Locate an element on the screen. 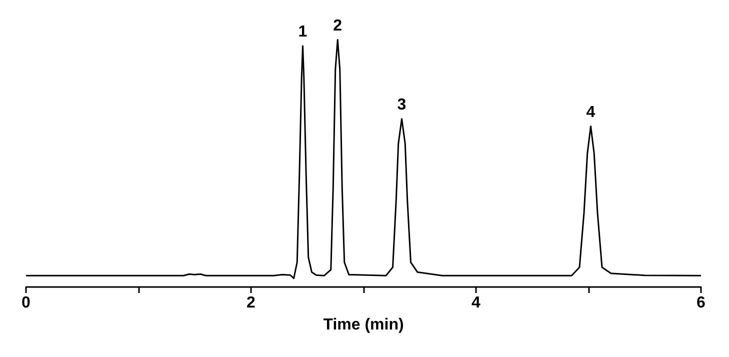 The width and height of the screenshot is (729, 357). annotation: 4 is located at coordinates (591, 112).